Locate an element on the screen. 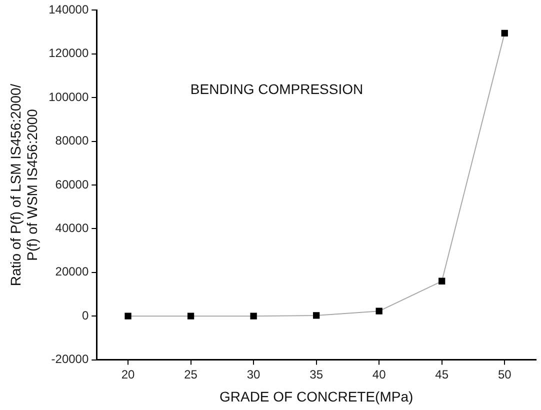  y-tick-label: -20000 is located at coordinates (70, 359).